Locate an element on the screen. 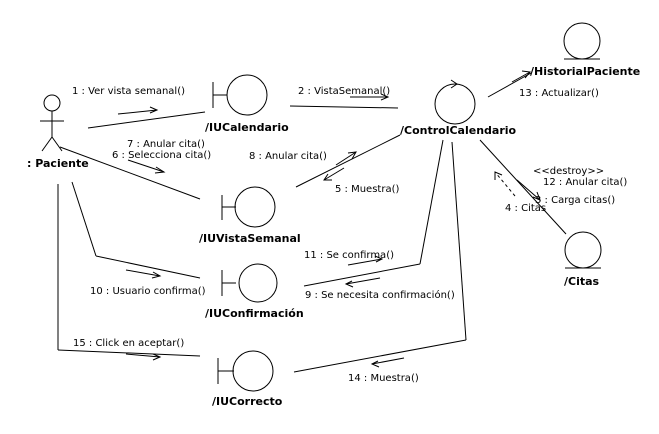 Image resolution: width=659 pixels, height=434 pixels. link-iucalendario-control is located at coordinates (344, 107).